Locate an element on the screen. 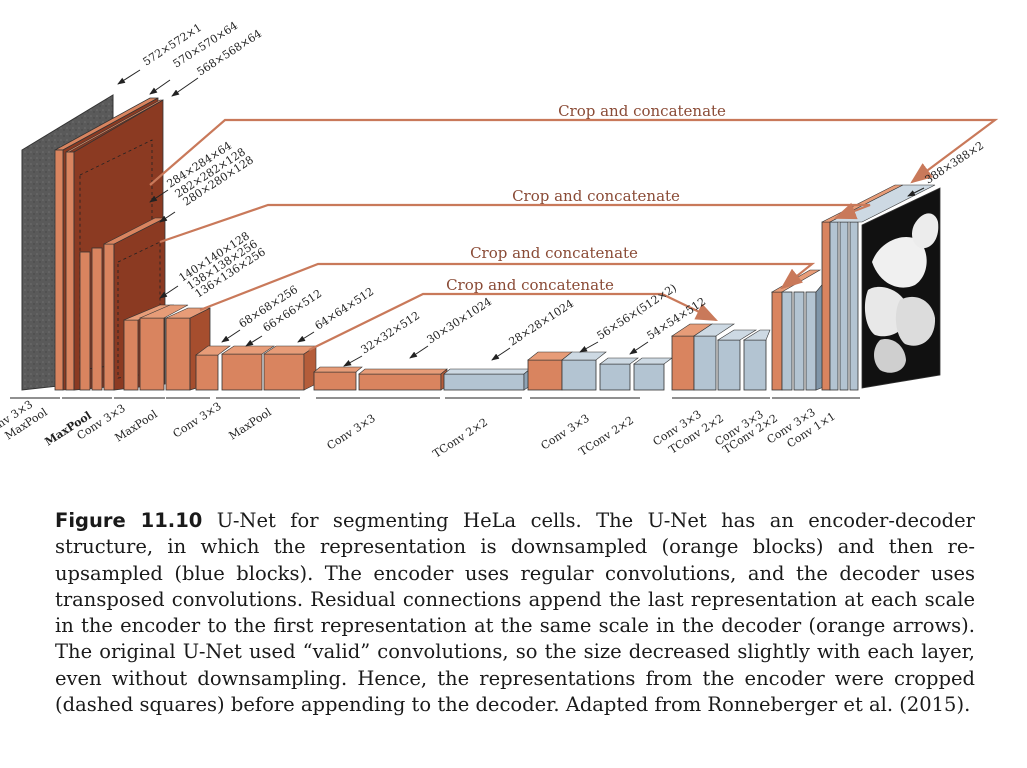  crop-label-2: Crop and concatenate is located at coordinates (596, 196).